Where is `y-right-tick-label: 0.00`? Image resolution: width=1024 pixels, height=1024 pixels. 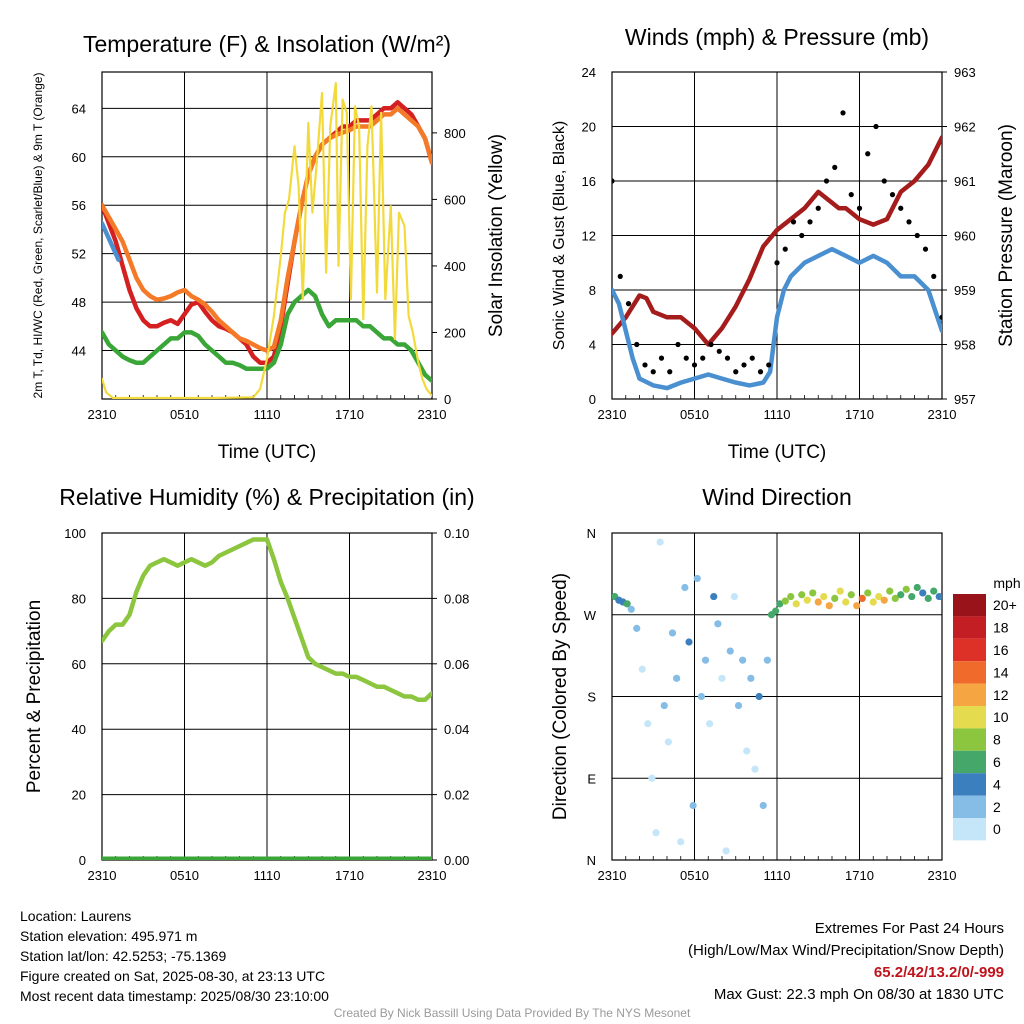
y-right-tick-label: 0.00 is located at coordinates (456, 860).